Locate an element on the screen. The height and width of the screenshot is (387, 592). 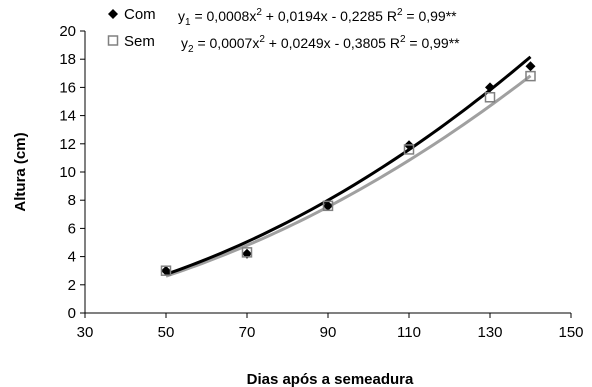
x-tick-label: 70 is located at coordinates (247, 332).